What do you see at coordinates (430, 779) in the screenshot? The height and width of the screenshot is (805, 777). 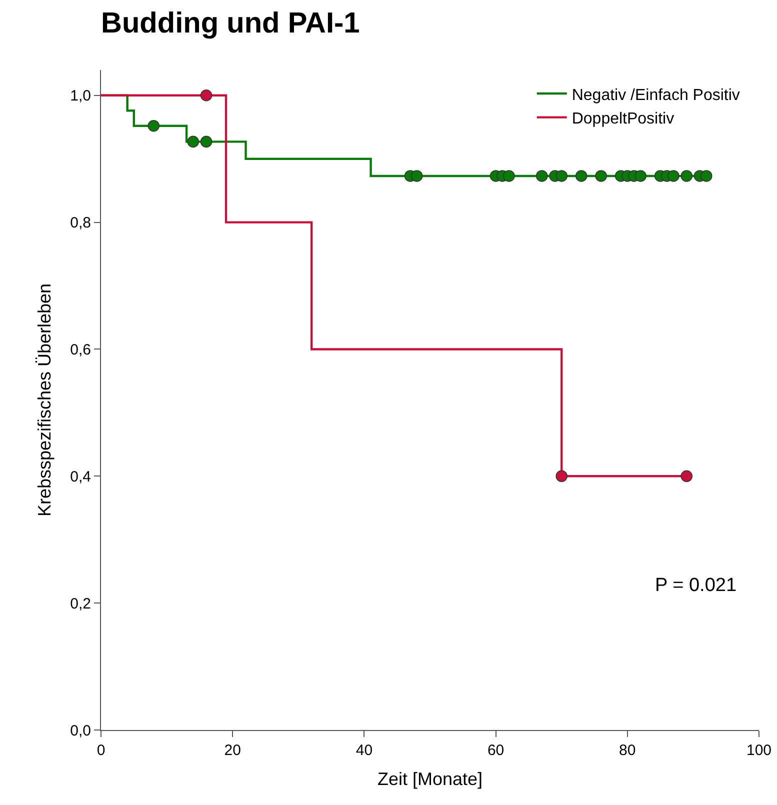 I see `x-axis-title: Zeit [Monate]` at bounding box center [430, 779].